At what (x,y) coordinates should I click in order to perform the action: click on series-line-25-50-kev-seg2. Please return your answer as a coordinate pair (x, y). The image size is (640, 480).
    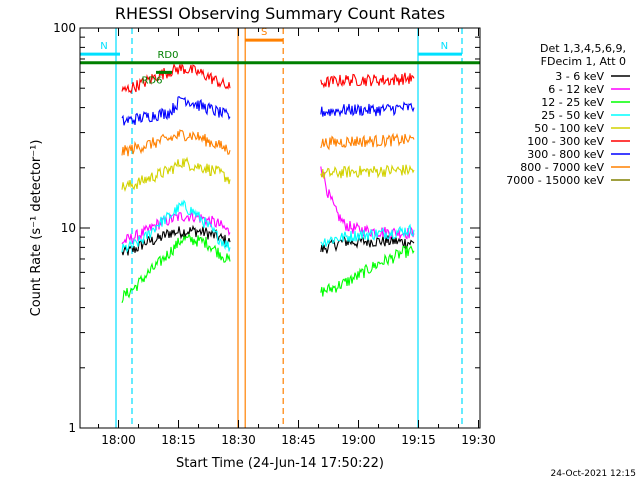
    Looking at the image, I should click on (367, 235).